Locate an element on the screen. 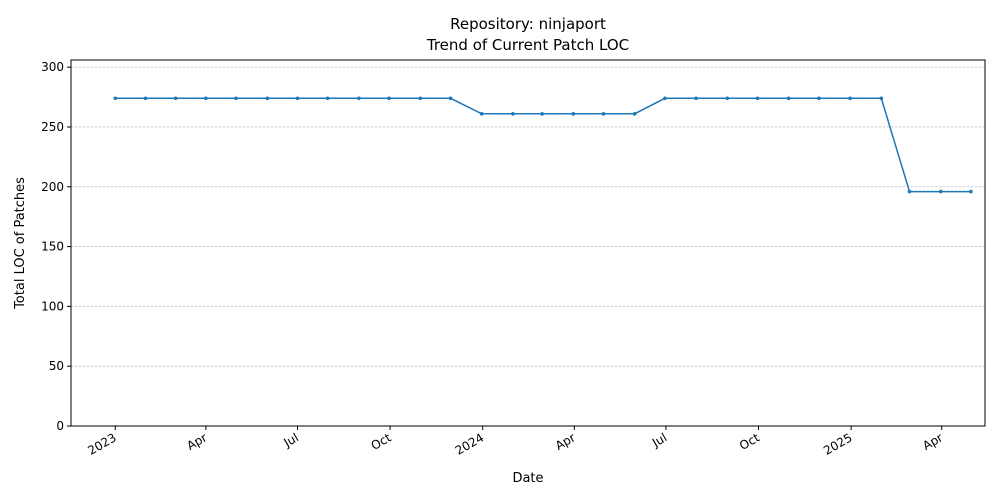  x-tick-label: 2024 is located at coordinates (469, 443).